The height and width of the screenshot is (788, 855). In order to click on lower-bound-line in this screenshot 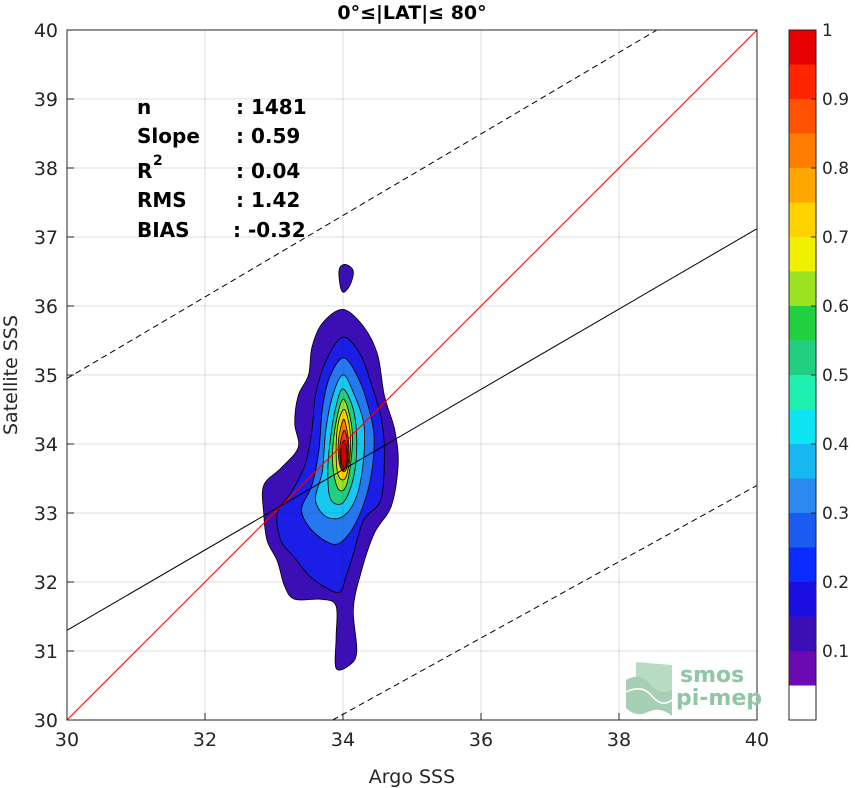, I will do `click(545, 602)`.